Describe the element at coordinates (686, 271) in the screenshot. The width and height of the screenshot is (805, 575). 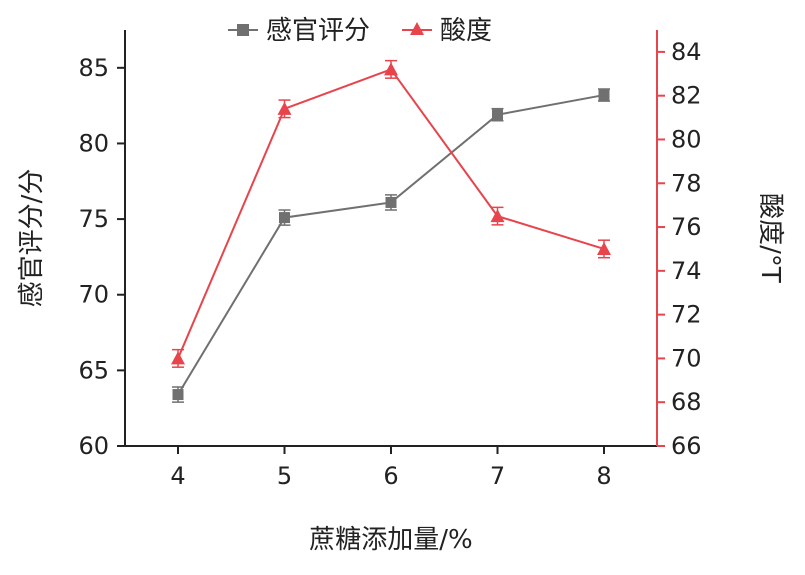
I see `right-tick-label: 74` at that location.